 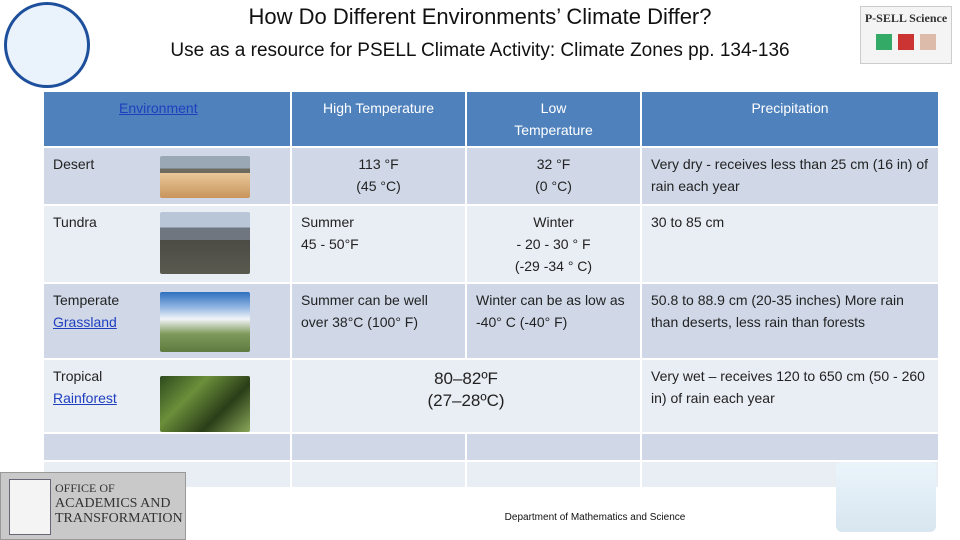 I want to click on tundra-photo, so click(x=205, y=243).